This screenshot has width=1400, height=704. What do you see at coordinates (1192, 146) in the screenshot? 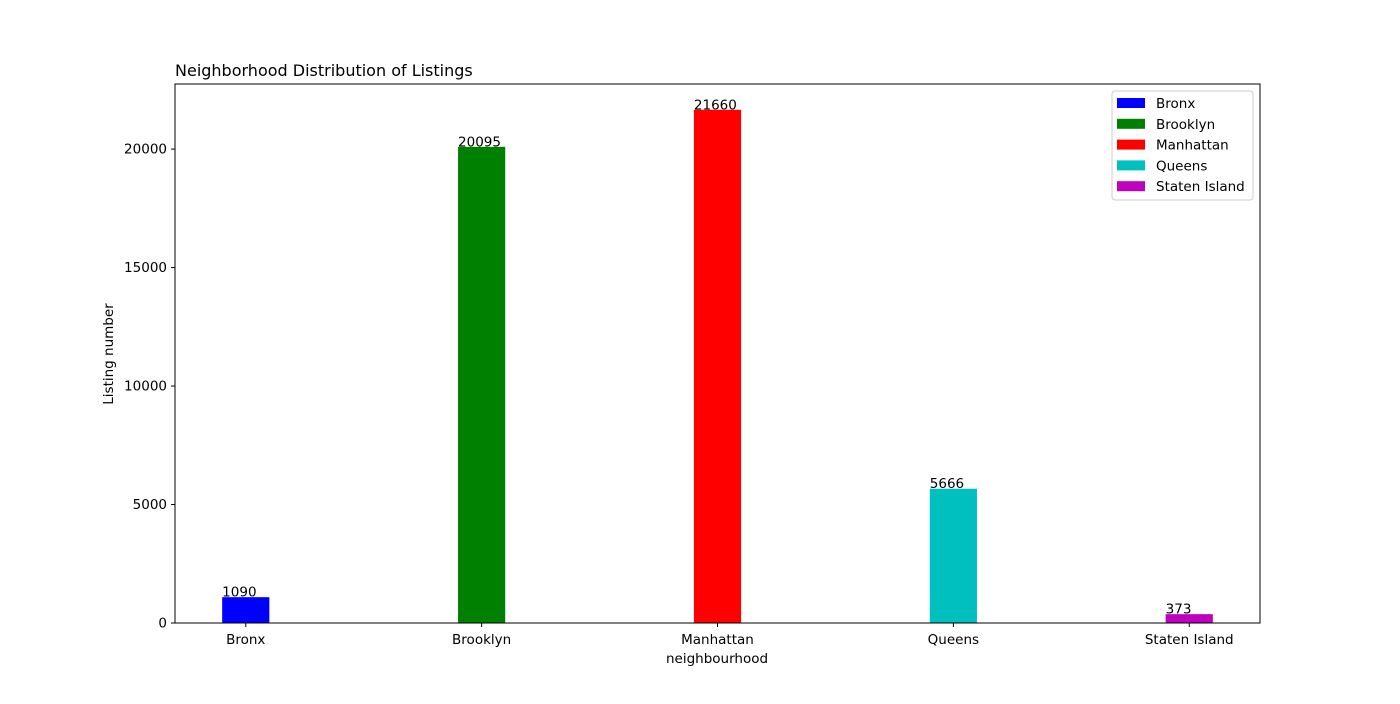
I see `legend-label: Manhattan` at bounding box center [1192, 146].